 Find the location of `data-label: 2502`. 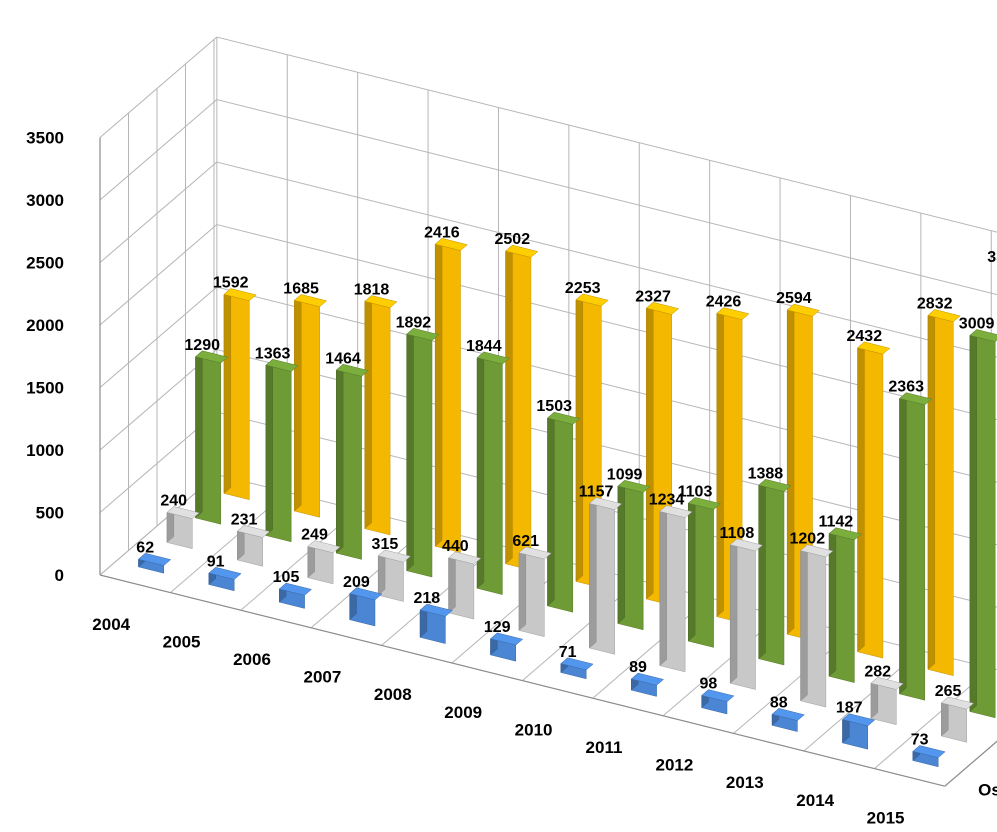

data-label: 2502 is located at coordinates (513, 239).